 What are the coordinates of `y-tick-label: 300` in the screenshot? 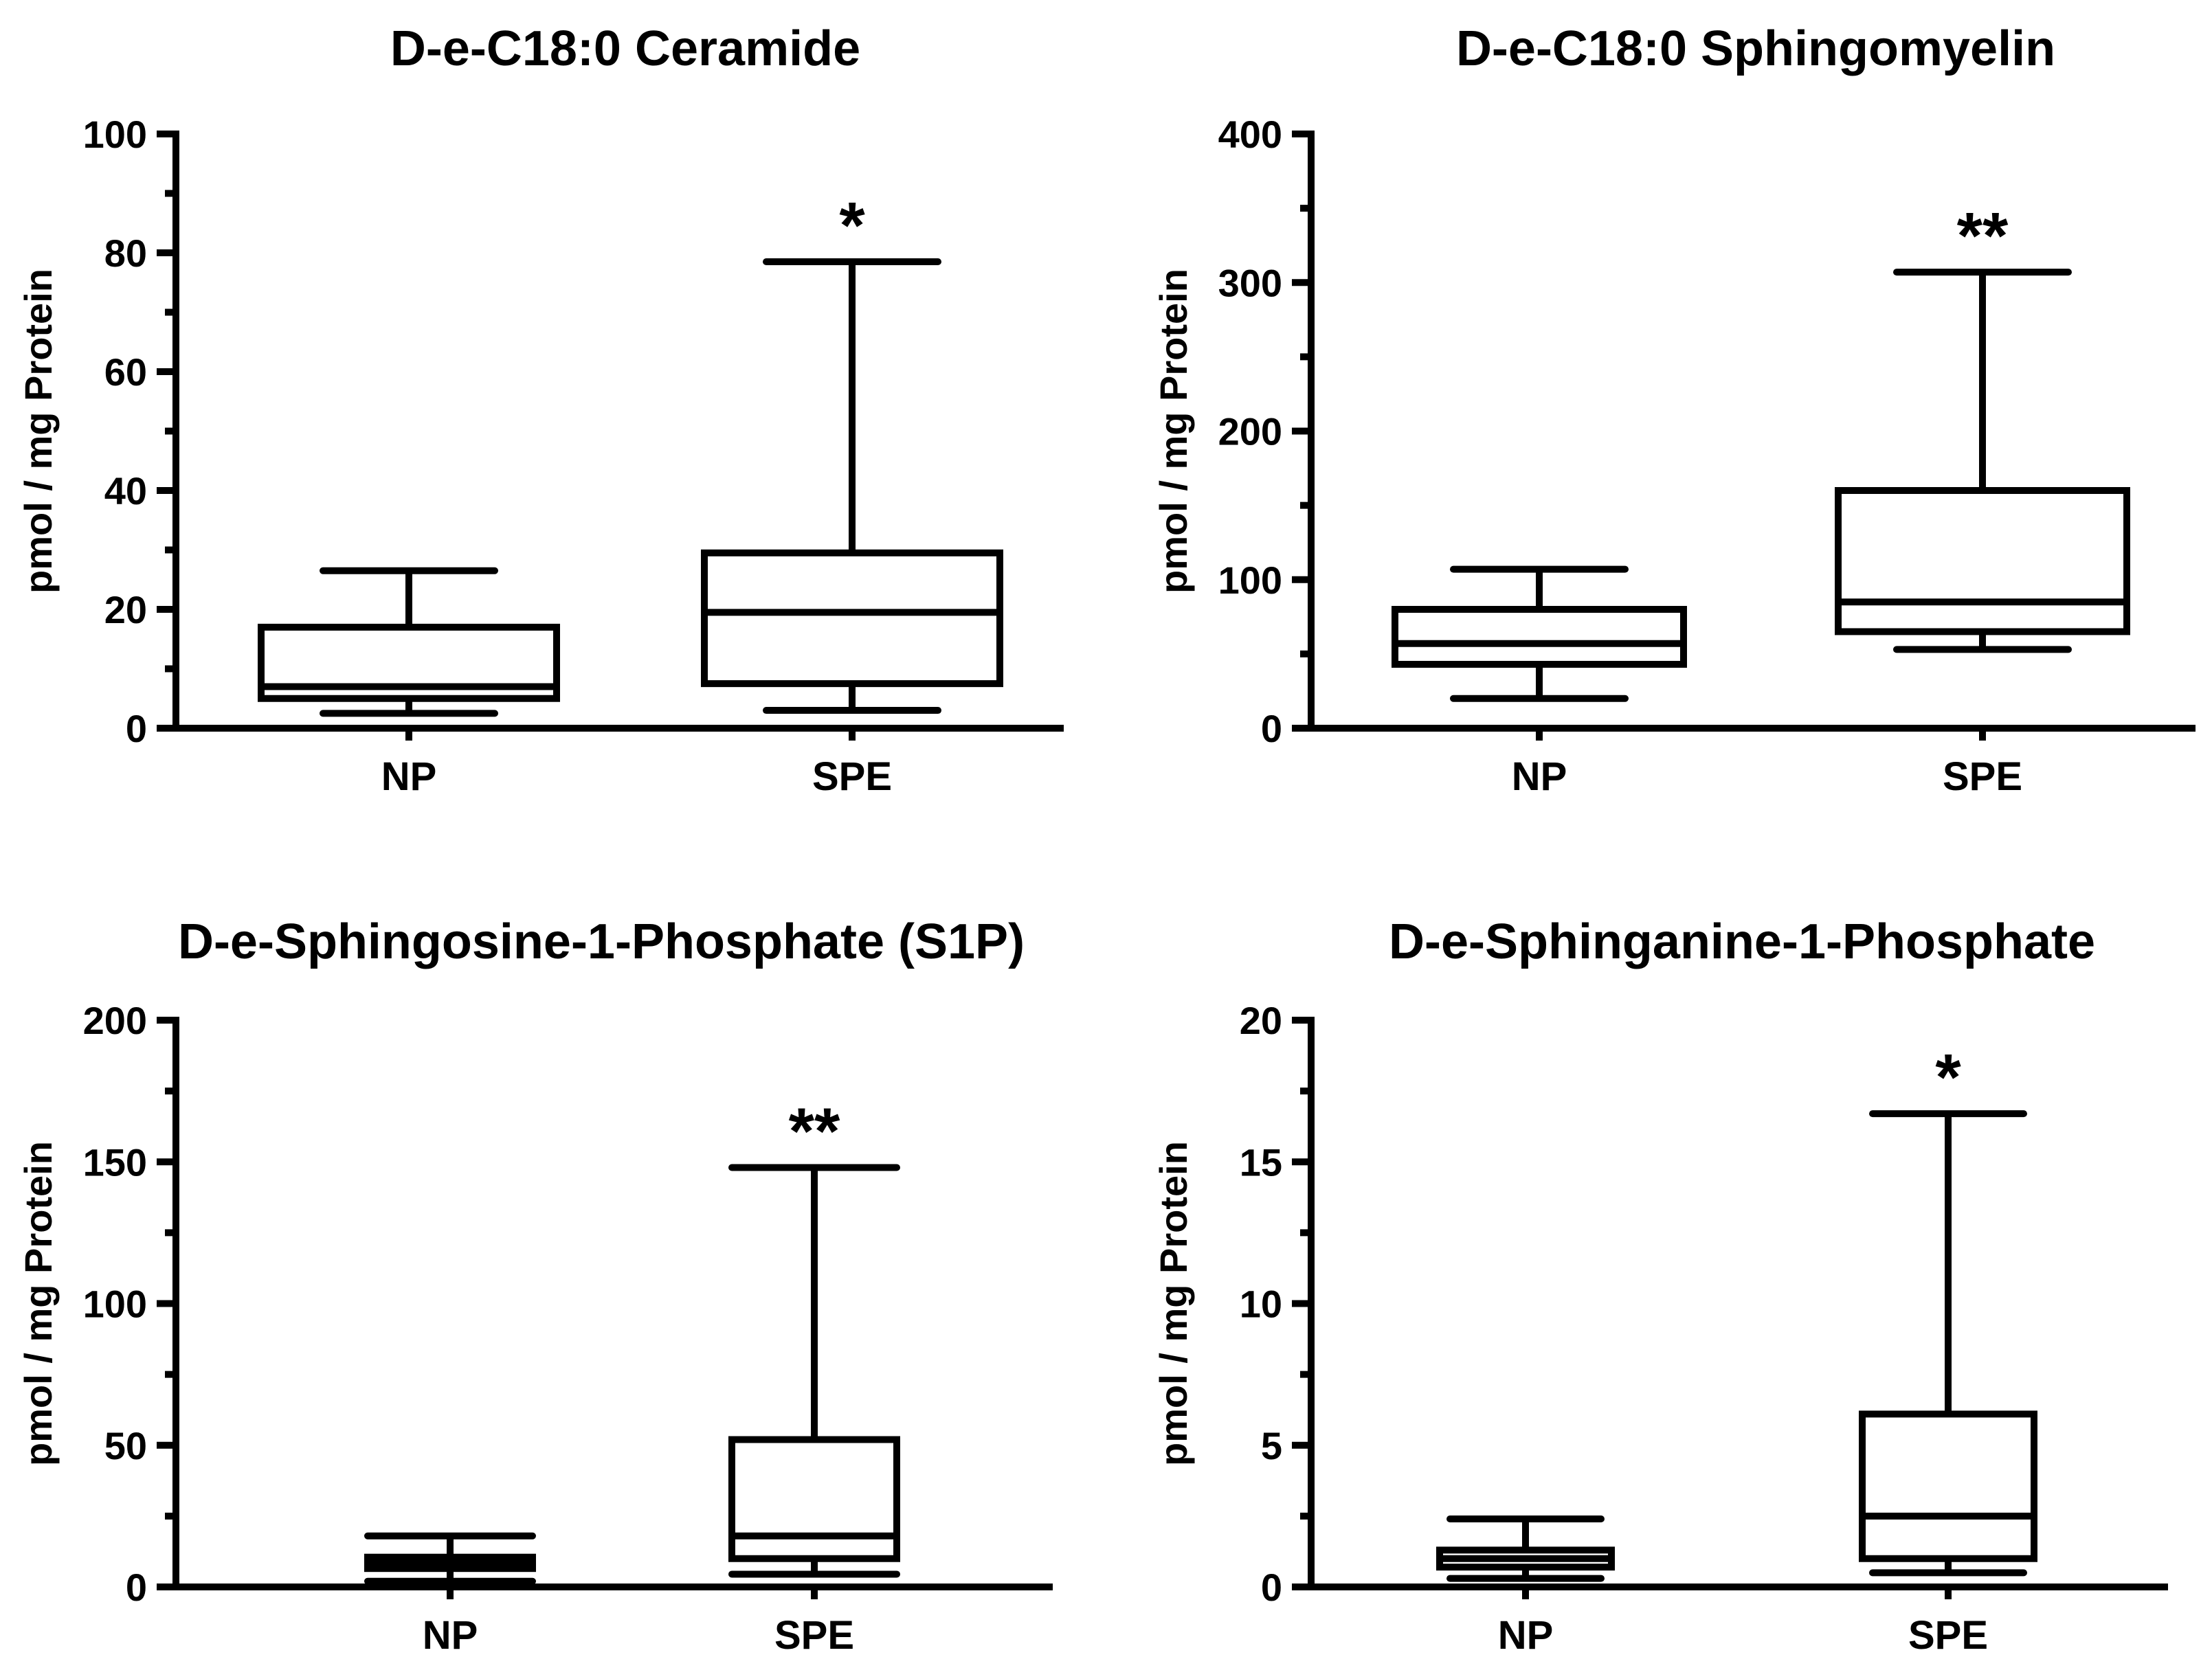 It's located at (1250, 282).